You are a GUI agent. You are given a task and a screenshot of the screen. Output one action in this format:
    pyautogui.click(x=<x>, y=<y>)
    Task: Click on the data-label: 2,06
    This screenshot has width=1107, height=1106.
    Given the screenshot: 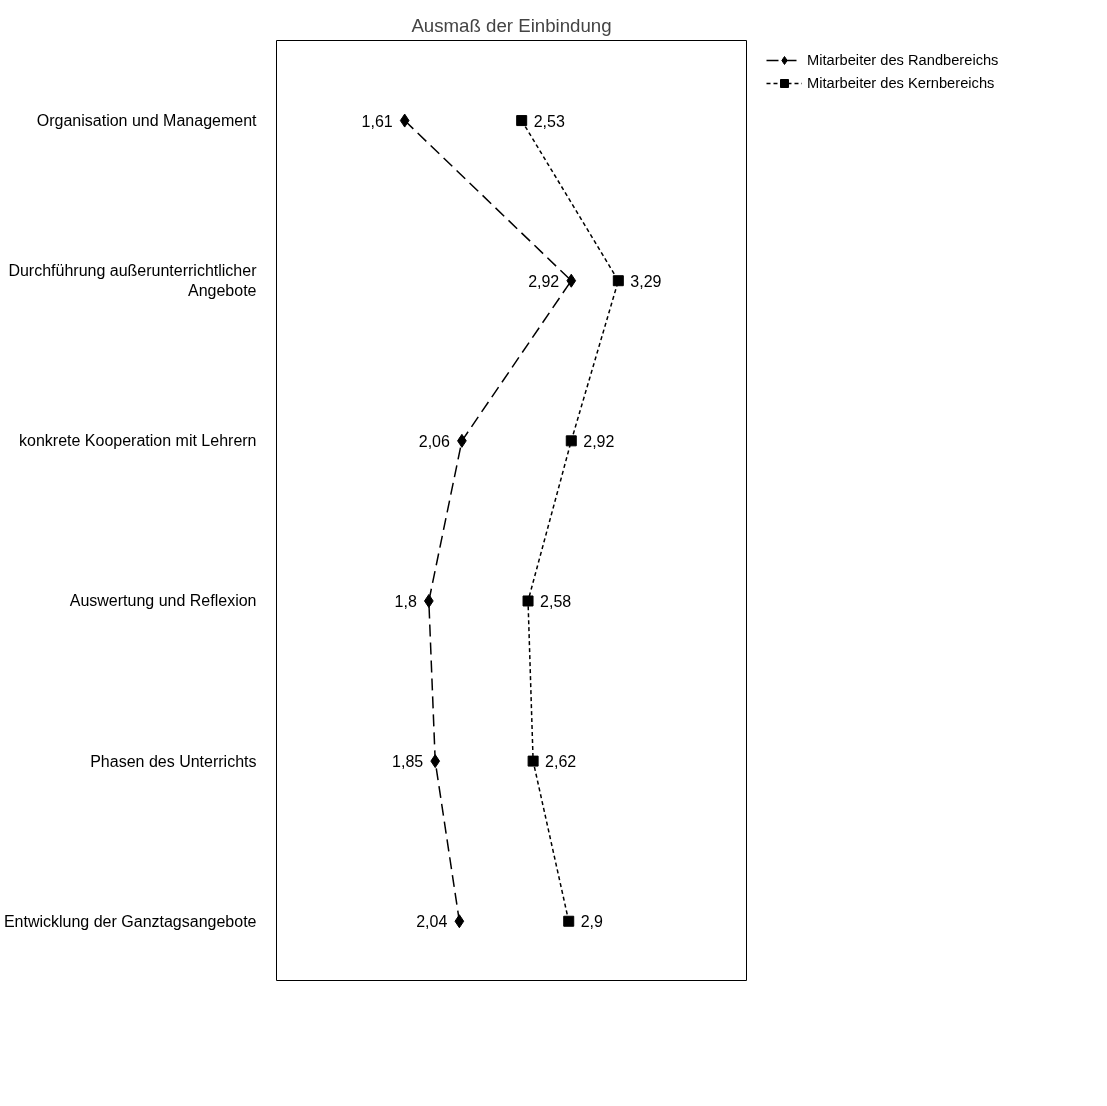 What is the action you would take?
    pyautogui.click(x=434, y=441)
    